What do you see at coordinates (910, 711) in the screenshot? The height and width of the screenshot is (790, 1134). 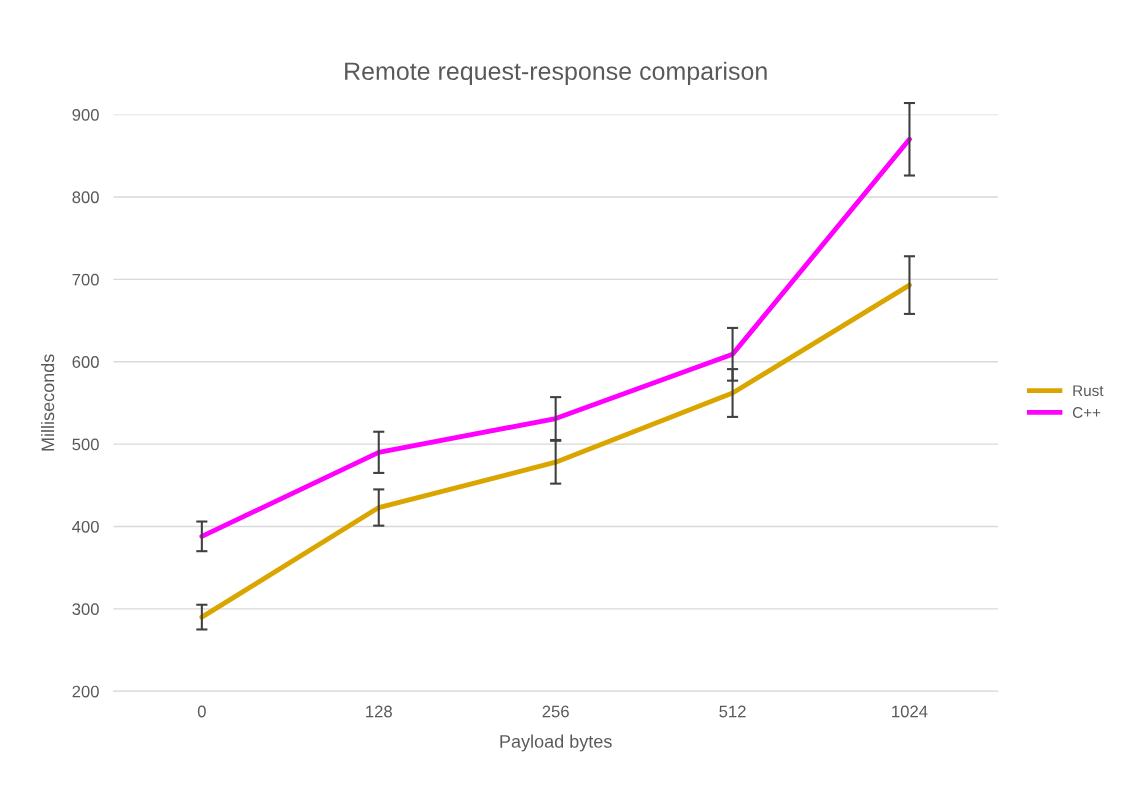 I see `x-tick-label: 1024` at bounding box center [910, 711].